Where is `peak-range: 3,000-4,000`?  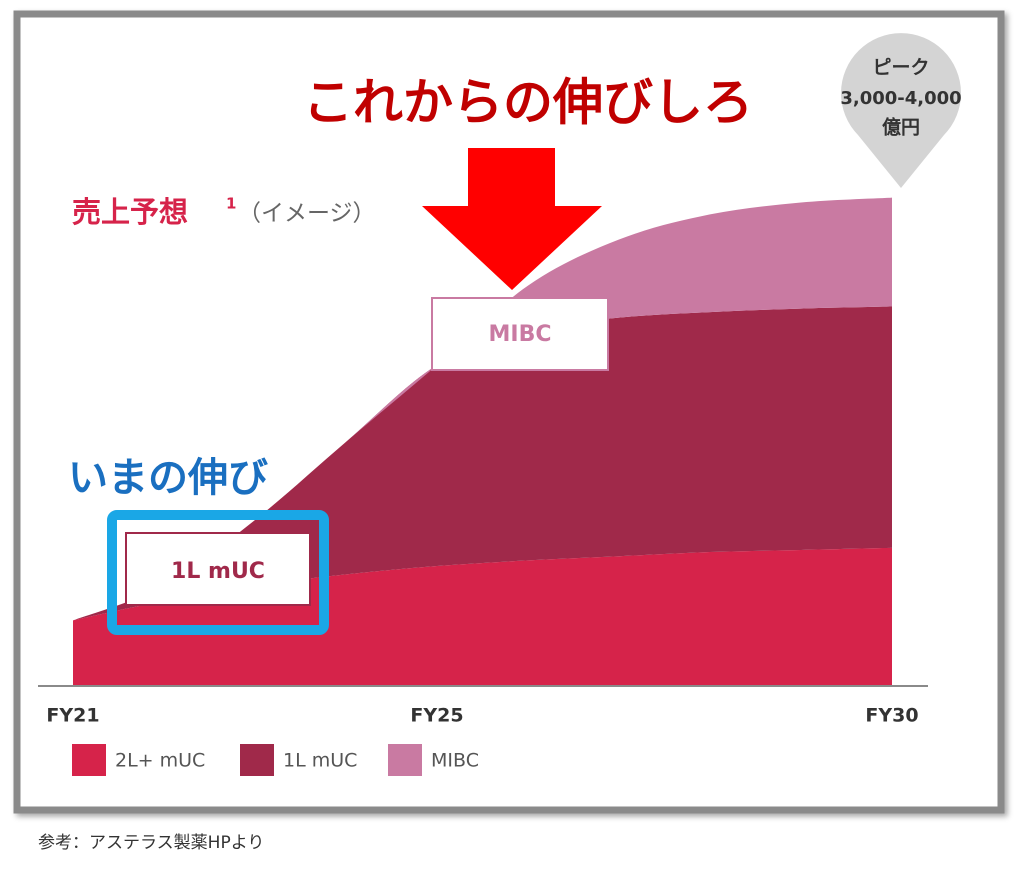
peak-range: 3,000-4,000 is located at coordinates (900, 98).